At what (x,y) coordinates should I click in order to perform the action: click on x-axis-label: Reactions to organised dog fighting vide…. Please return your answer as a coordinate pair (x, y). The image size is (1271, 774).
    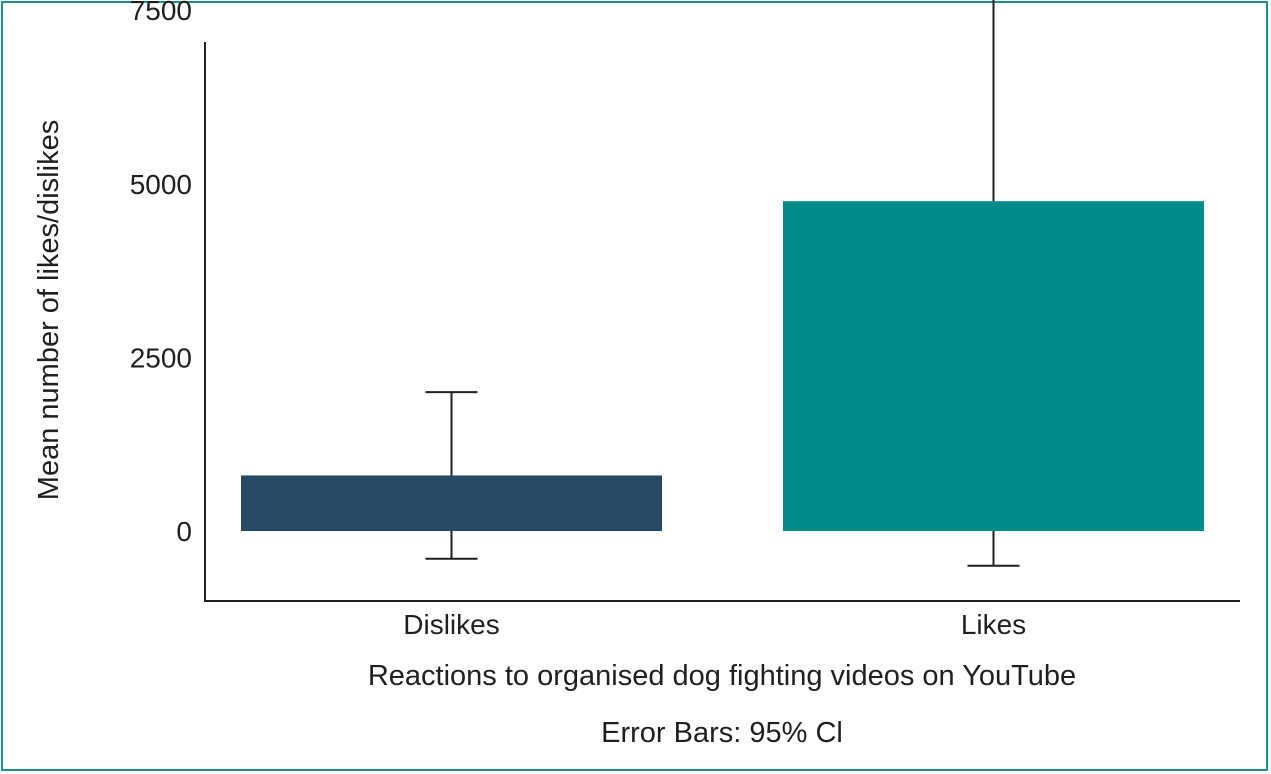
    Looking at the image, I should click on (722, 676).